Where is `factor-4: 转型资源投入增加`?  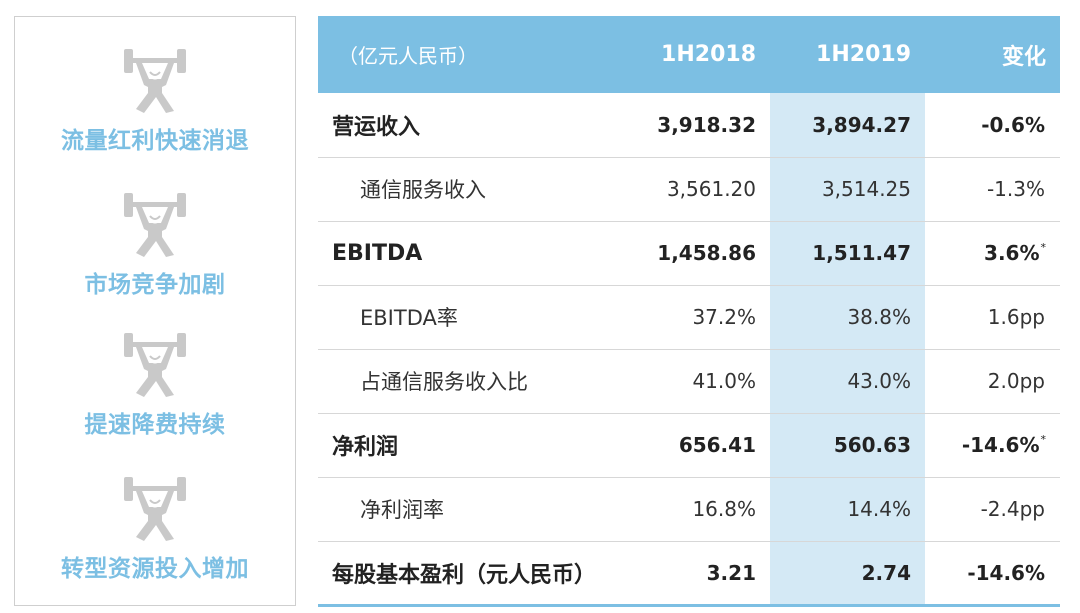
factor-4: 转型资源投入增加 is located at coordinates (155, 528).